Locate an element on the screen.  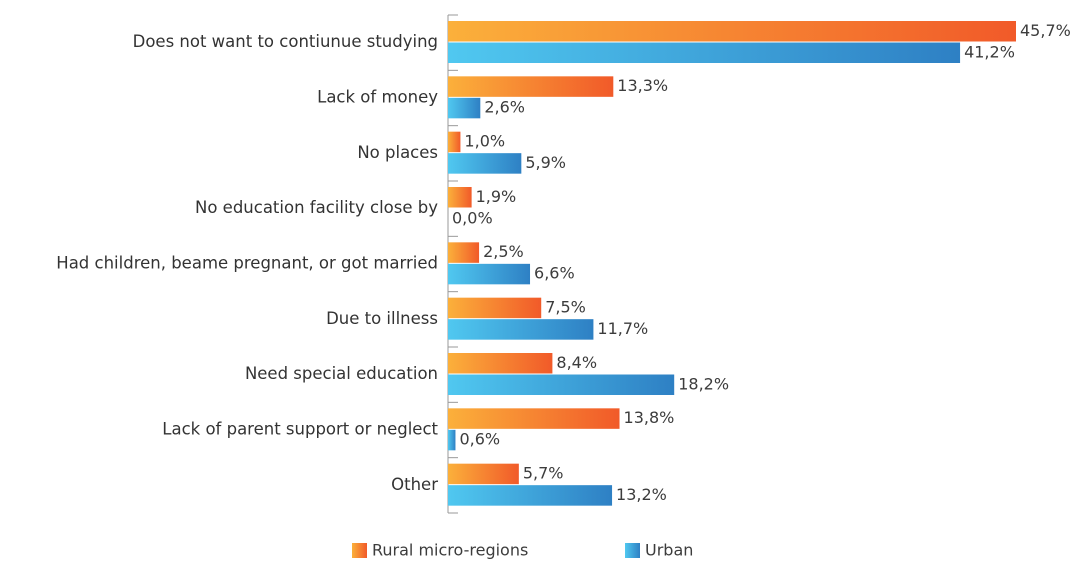
category-label: Lack of money is located at coordinates (377, 97).